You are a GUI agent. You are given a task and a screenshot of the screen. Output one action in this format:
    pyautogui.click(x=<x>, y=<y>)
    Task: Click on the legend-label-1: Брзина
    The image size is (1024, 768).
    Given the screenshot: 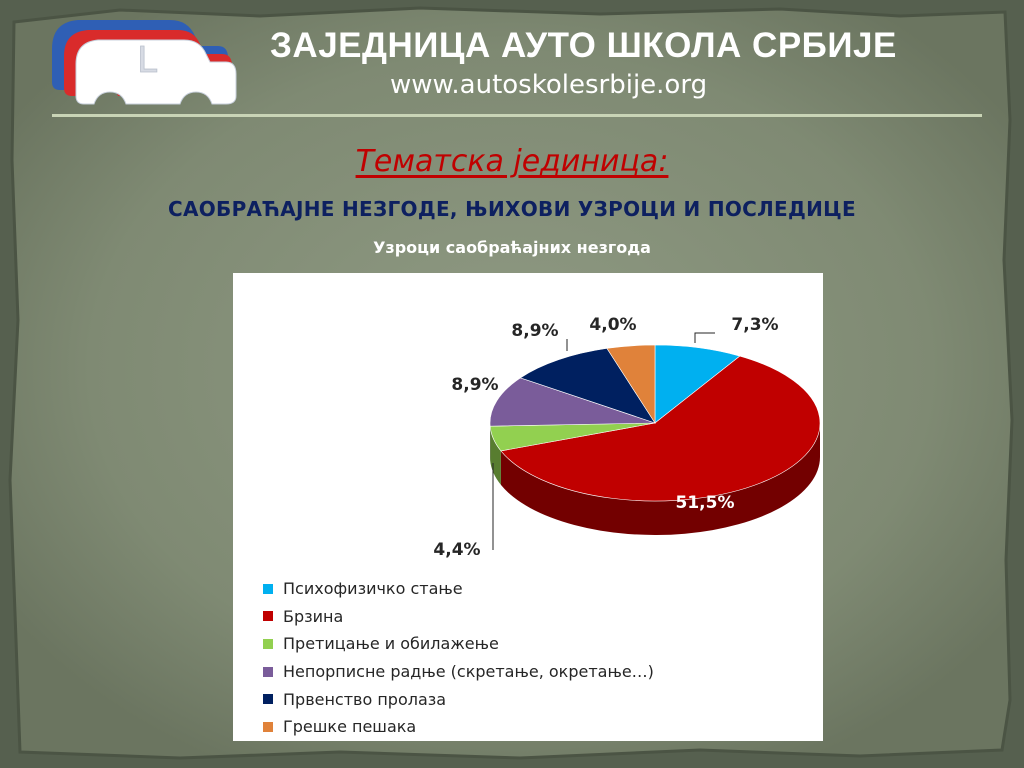 What is the action you would take?
    pyautogui.click(x=313, y=616)
    